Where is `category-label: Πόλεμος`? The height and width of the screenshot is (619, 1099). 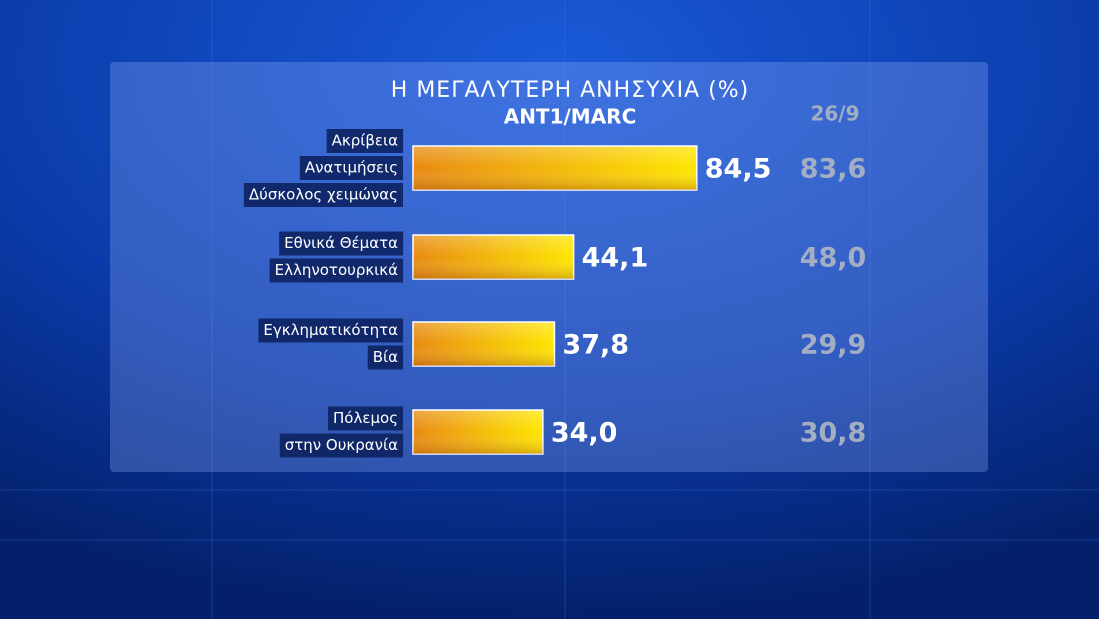 category-label: Πόλεμος is located at coordinates (365, 418).